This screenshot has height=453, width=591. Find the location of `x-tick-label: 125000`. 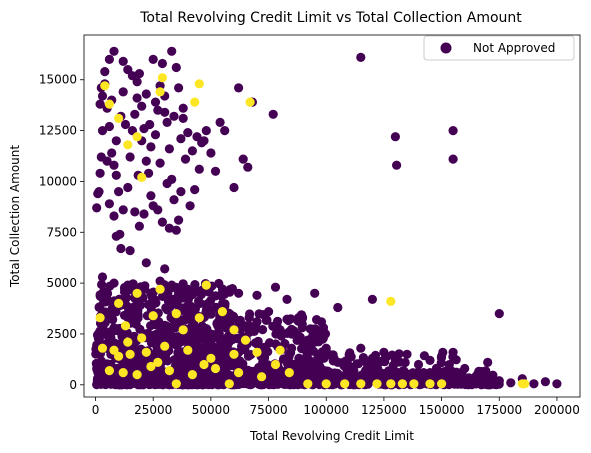

x-tick-label: 125000 is located at coordinates (384, 410).